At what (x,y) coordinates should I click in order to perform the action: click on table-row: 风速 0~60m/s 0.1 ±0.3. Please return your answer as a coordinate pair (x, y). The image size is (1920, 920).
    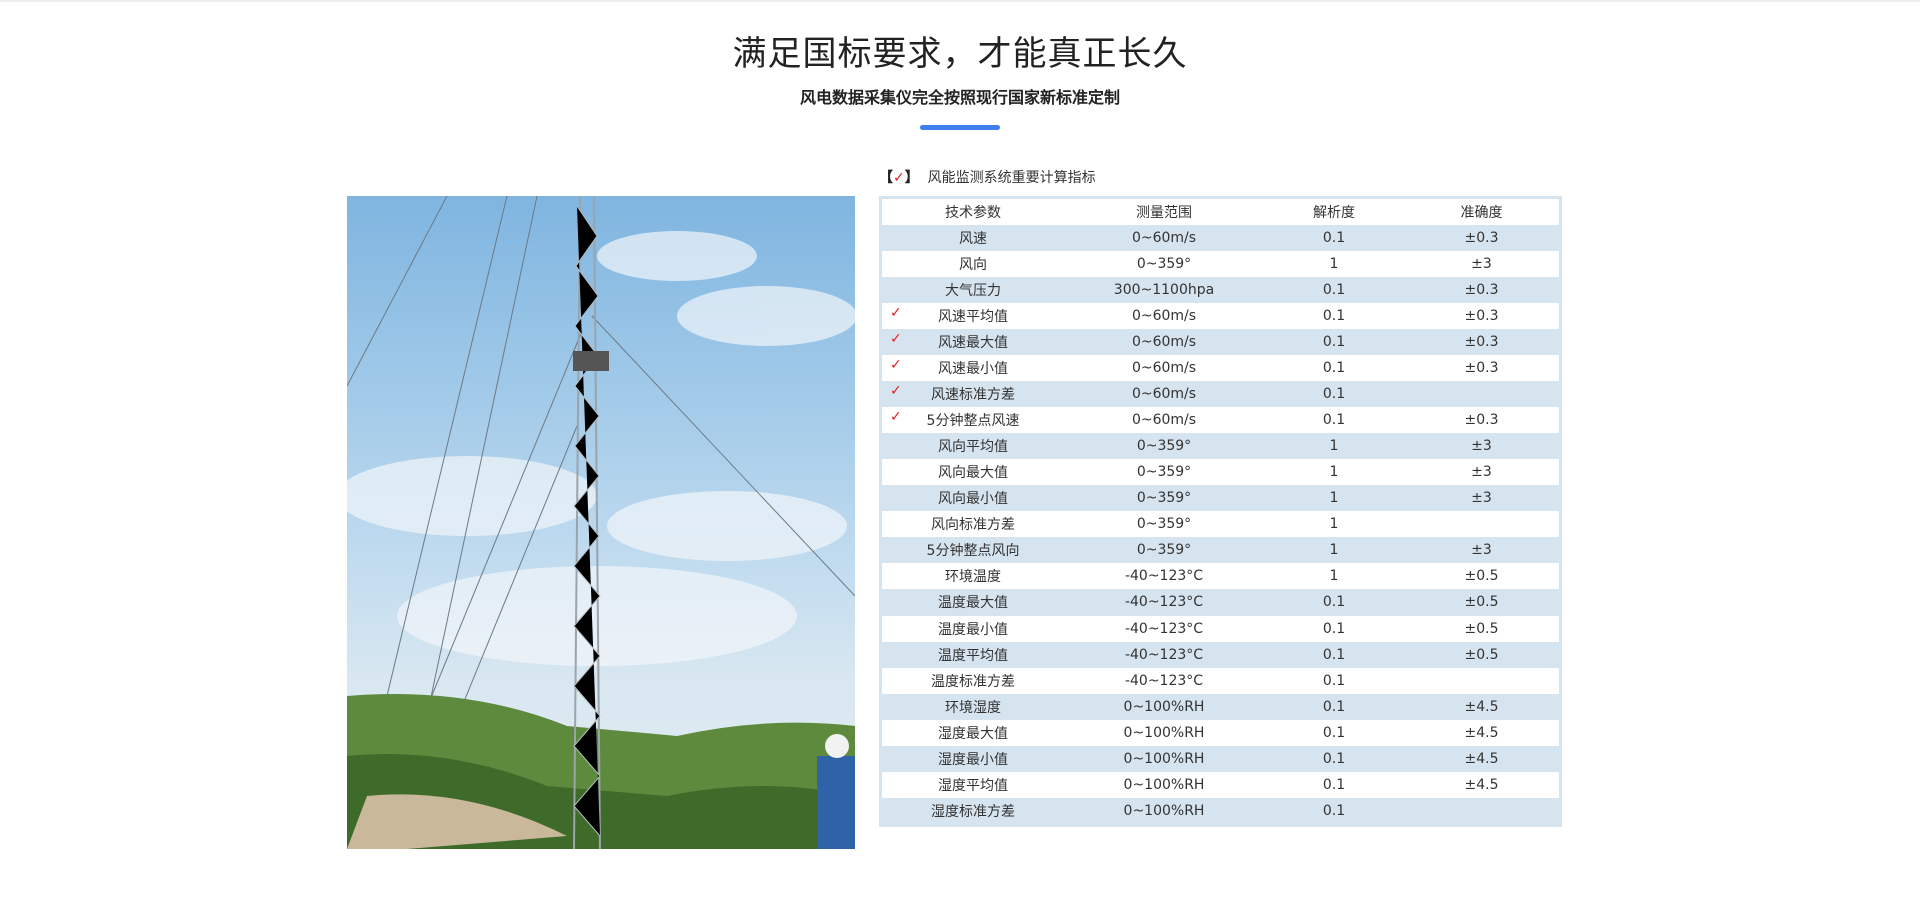
    Looking at the image, I should click on (1220, 238).